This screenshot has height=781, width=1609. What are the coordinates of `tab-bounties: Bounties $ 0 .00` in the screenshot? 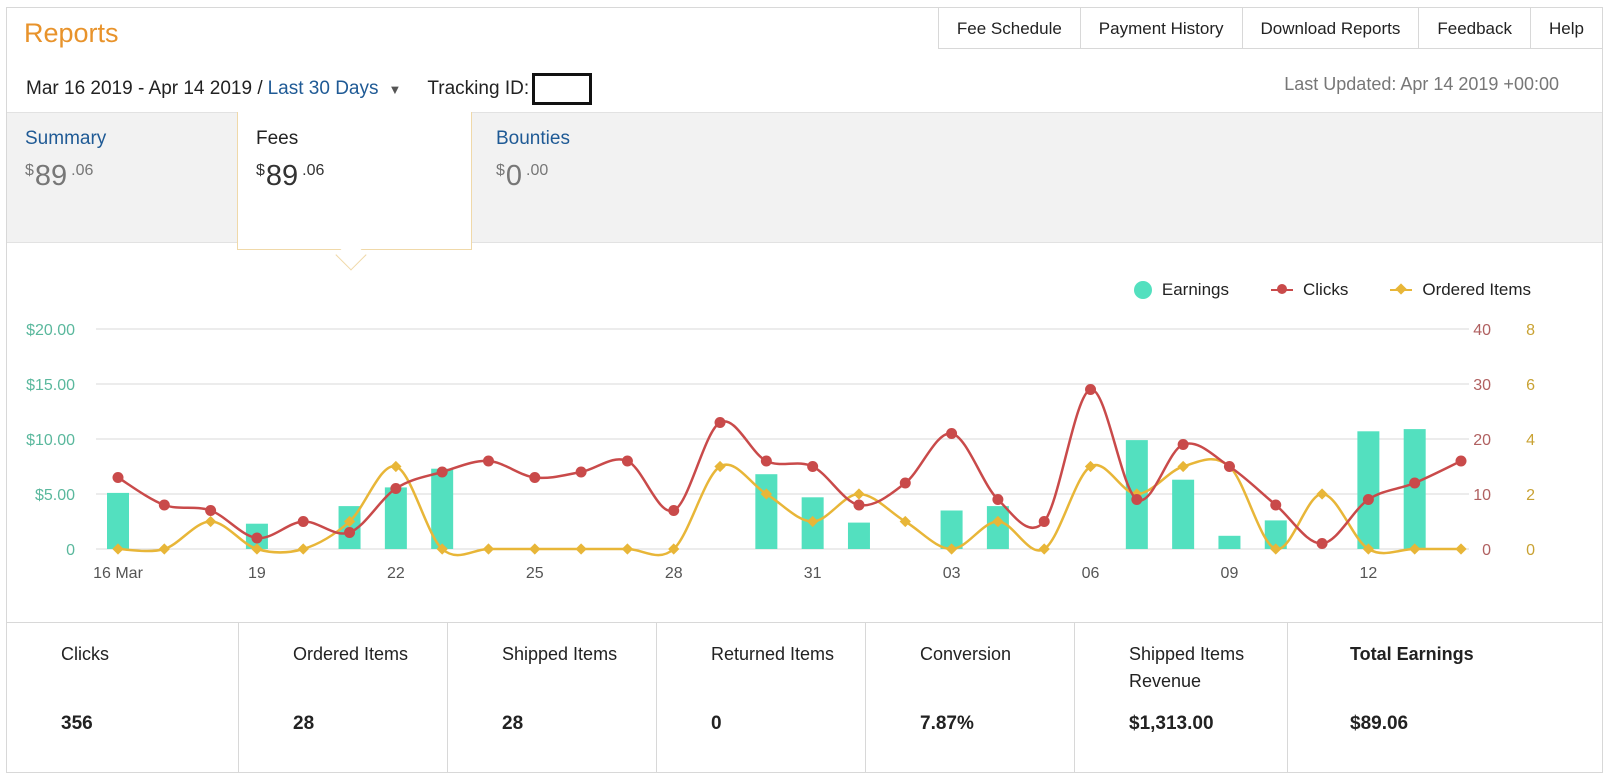 It's located at (593, 177).